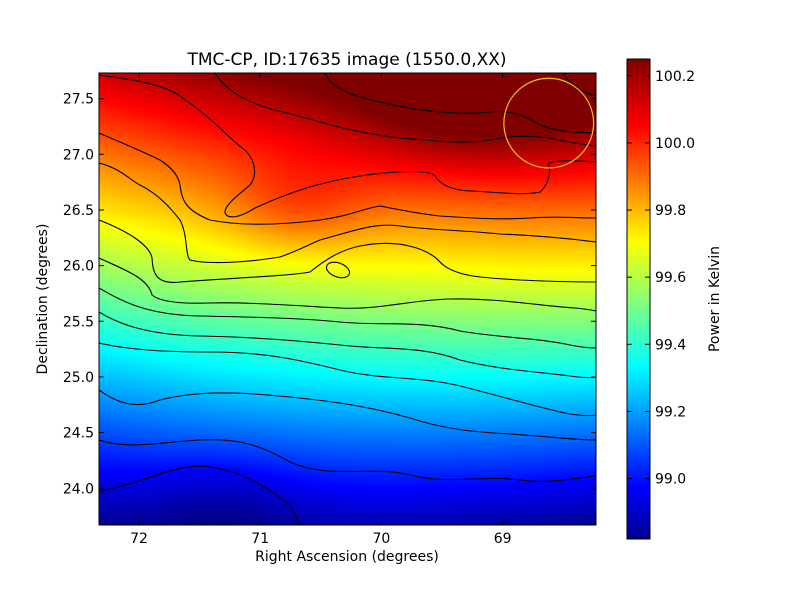  I want to click on colorbar-tick-label: 99.6, so click(670, 278).